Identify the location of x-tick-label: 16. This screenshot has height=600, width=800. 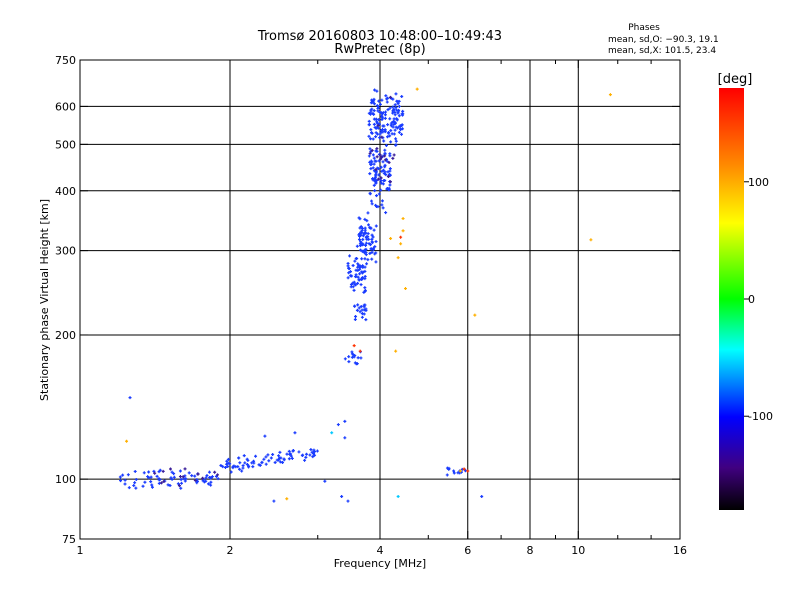
(680, 550).